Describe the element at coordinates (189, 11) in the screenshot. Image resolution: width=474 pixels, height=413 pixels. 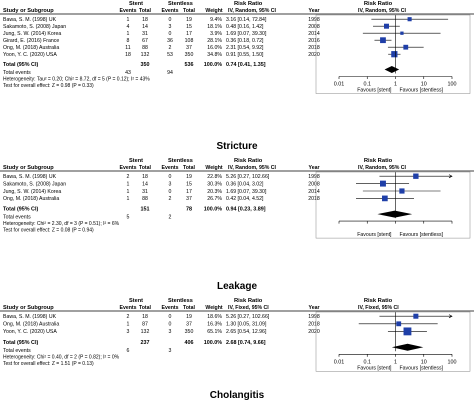
I see `stentless-total-header: Total` at that location.